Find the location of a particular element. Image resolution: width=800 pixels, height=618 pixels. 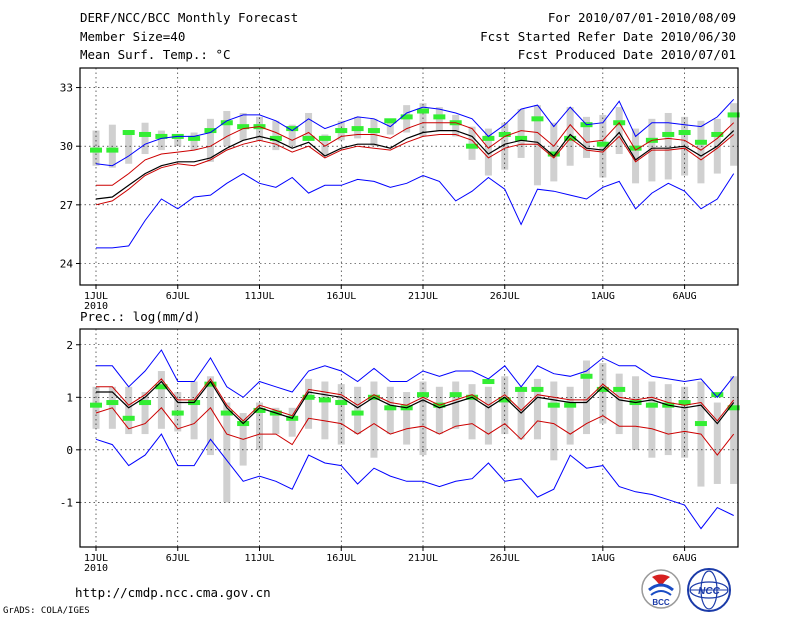

temperature-series-upper-bound is located at coordinates (415, 132).